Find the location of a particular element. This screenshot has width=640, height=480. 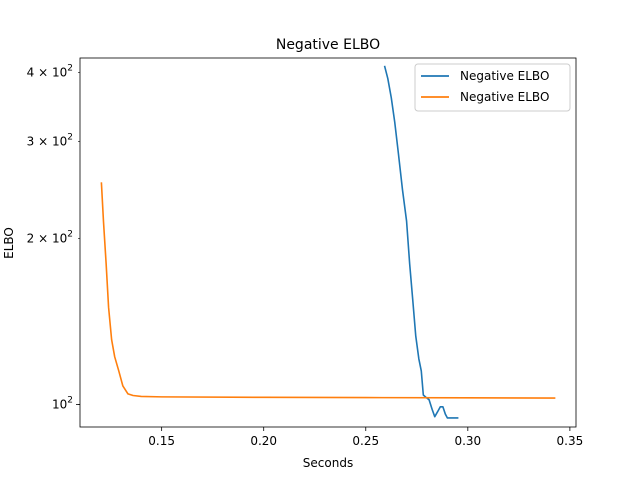

x-axis-ticks: 0.15 0.20 0.25 0.30 0.35 is located at coordinates (365, 437).